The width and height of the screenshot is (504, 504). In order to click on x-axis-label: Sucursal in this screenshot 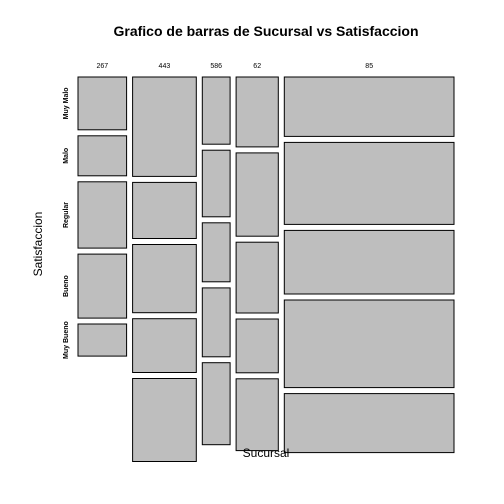, I will do `click(266, 453)`.